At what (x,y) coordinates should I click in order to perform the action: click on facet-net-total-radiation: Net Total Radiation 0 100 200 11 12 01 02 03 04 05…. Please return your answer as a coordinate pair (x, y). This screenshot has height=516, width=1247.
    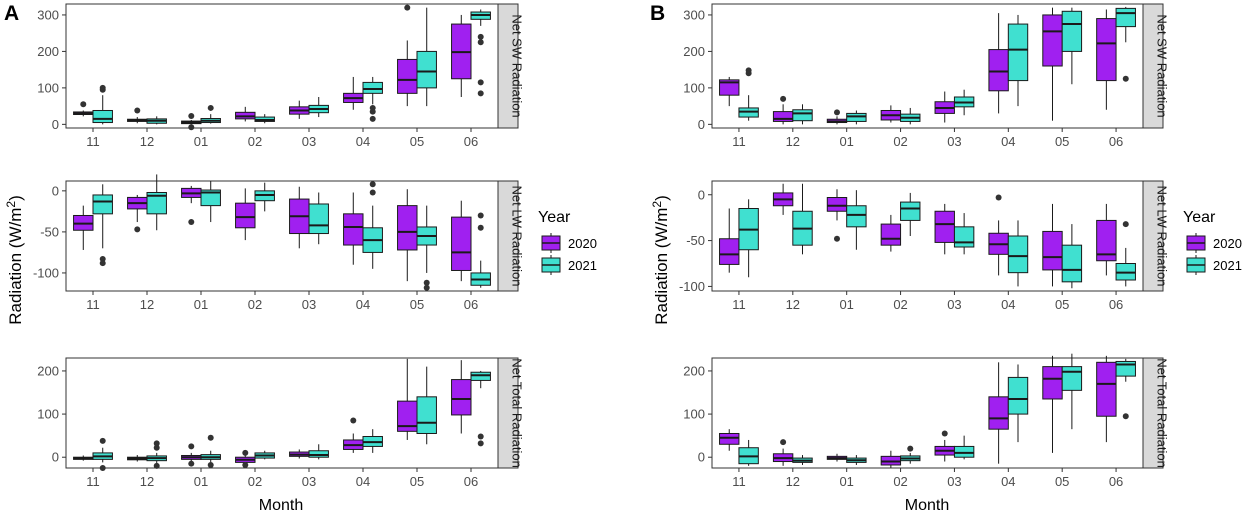
    Looking at the image, I should click on (926, 421).